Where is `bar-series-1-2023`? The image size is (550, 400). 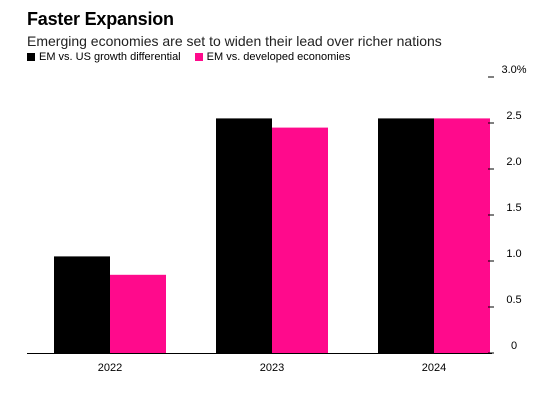
bar-series-1-2023 is located at coordinates (244, 236).